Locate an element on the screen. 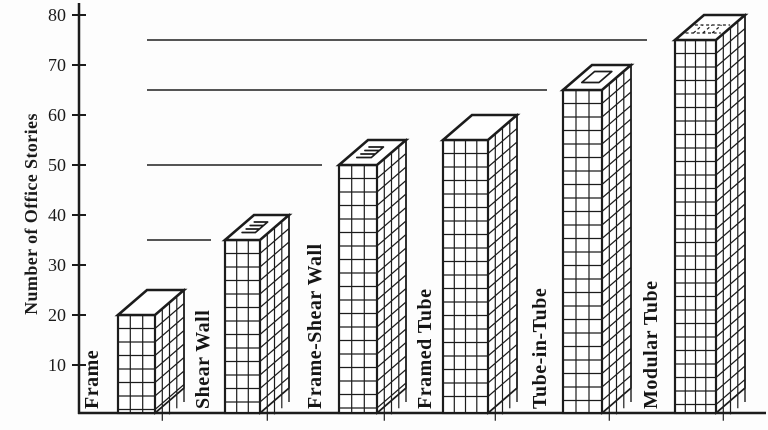  y-tick-label: 10 is located at coordinates (57, 365).